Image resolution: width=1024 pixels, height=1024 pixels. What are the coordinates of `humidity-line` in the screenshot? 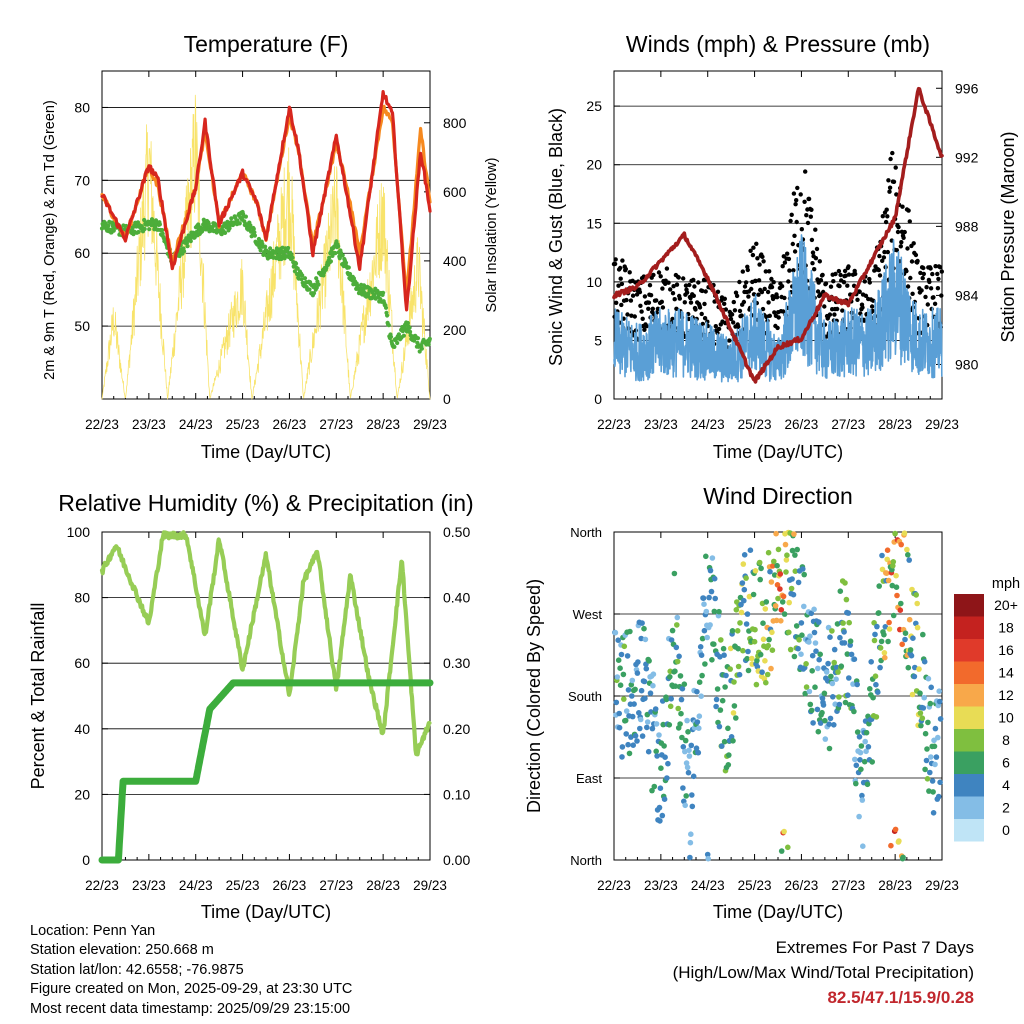 It's located at (265, 643).